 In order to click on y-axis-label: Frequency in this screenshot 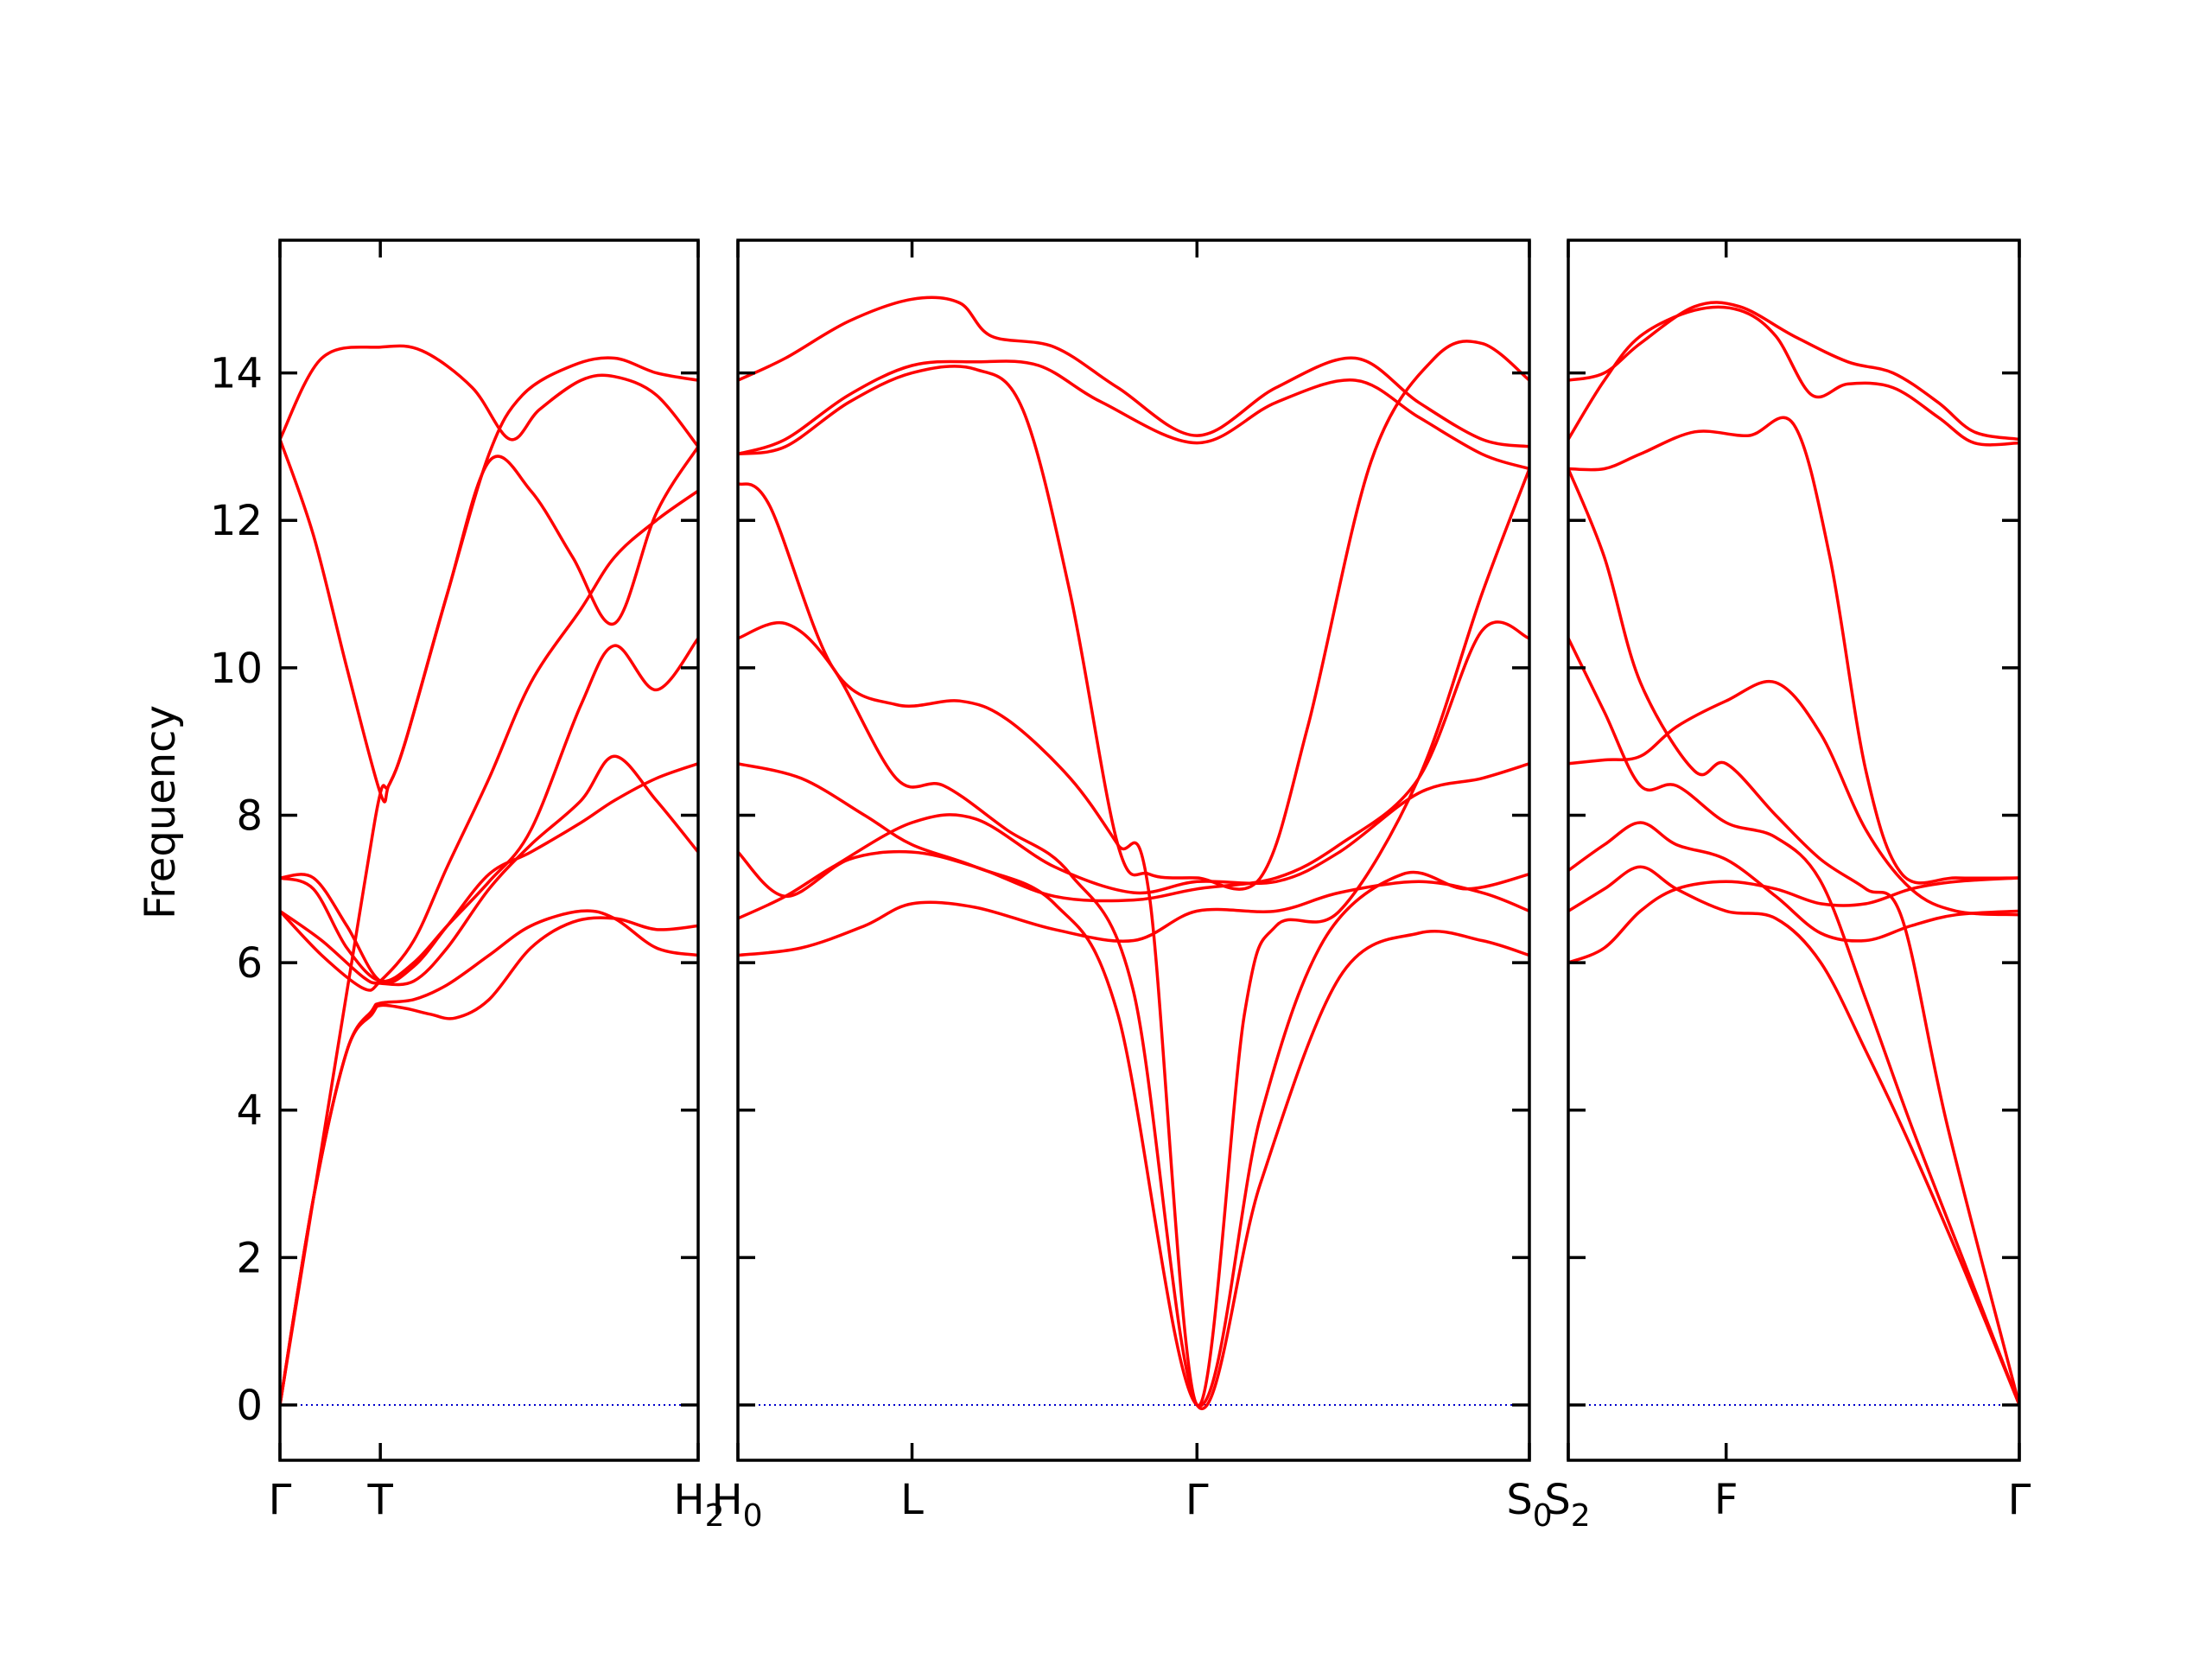, I will do `click(161, 812)`.